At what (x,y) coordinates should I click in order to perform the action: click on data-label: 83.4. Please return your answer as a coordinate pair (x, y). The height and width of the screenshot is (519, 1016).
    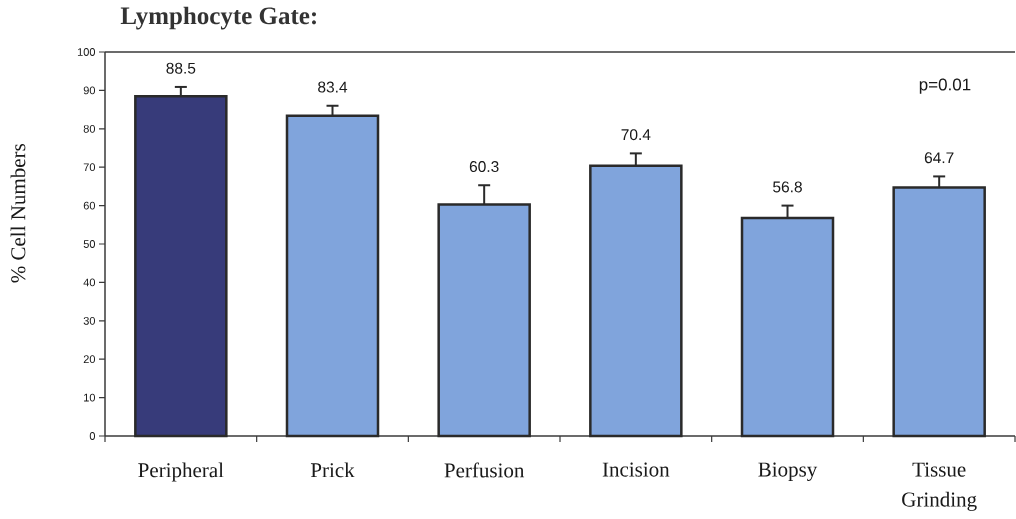
    Looking at the image, I should click on (333, 87).